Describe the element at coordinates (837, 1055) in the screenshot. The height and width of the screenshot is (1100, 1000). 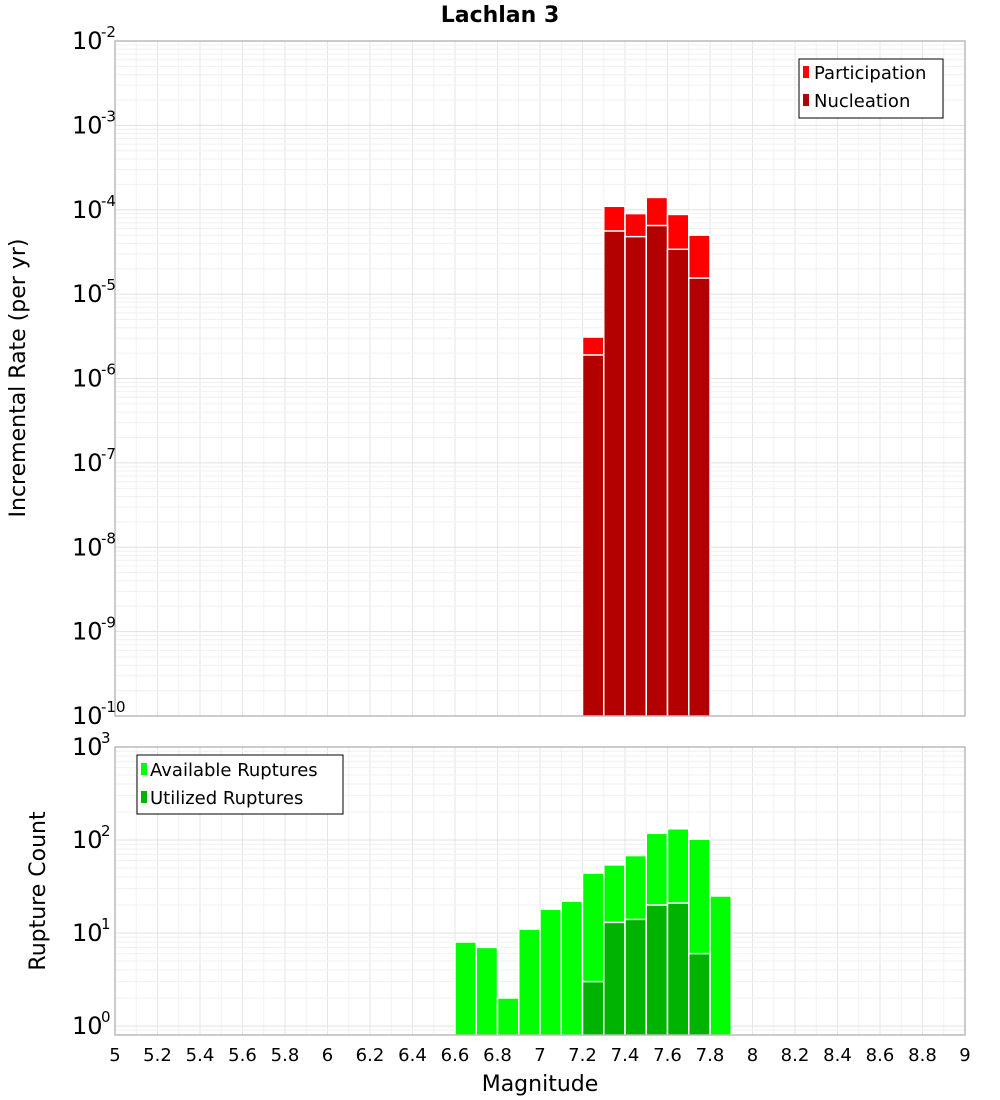
I see `x-tick-label: 8.4` at that location.